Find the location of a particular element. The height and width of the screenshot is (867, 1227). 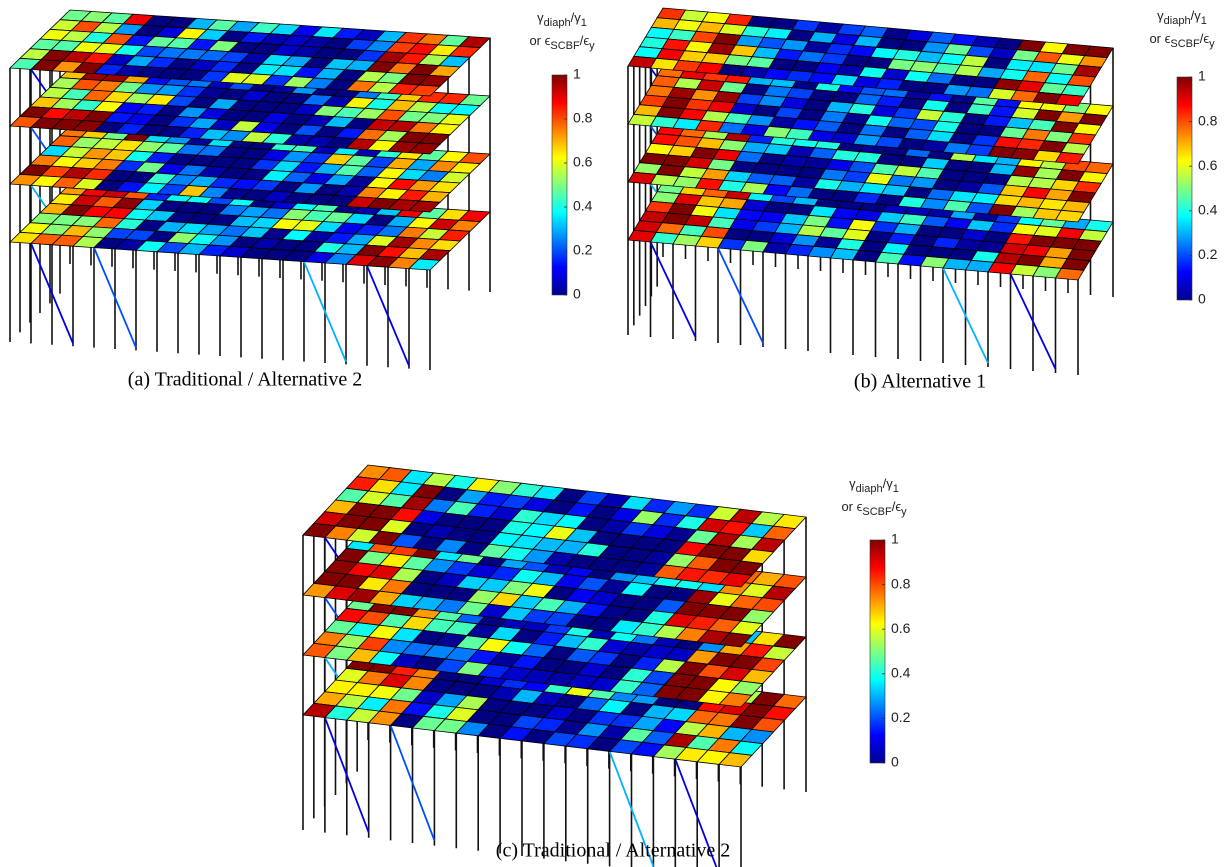

caption: (a) Traditional / Alternative 2 is located at coordinates (245, 380).